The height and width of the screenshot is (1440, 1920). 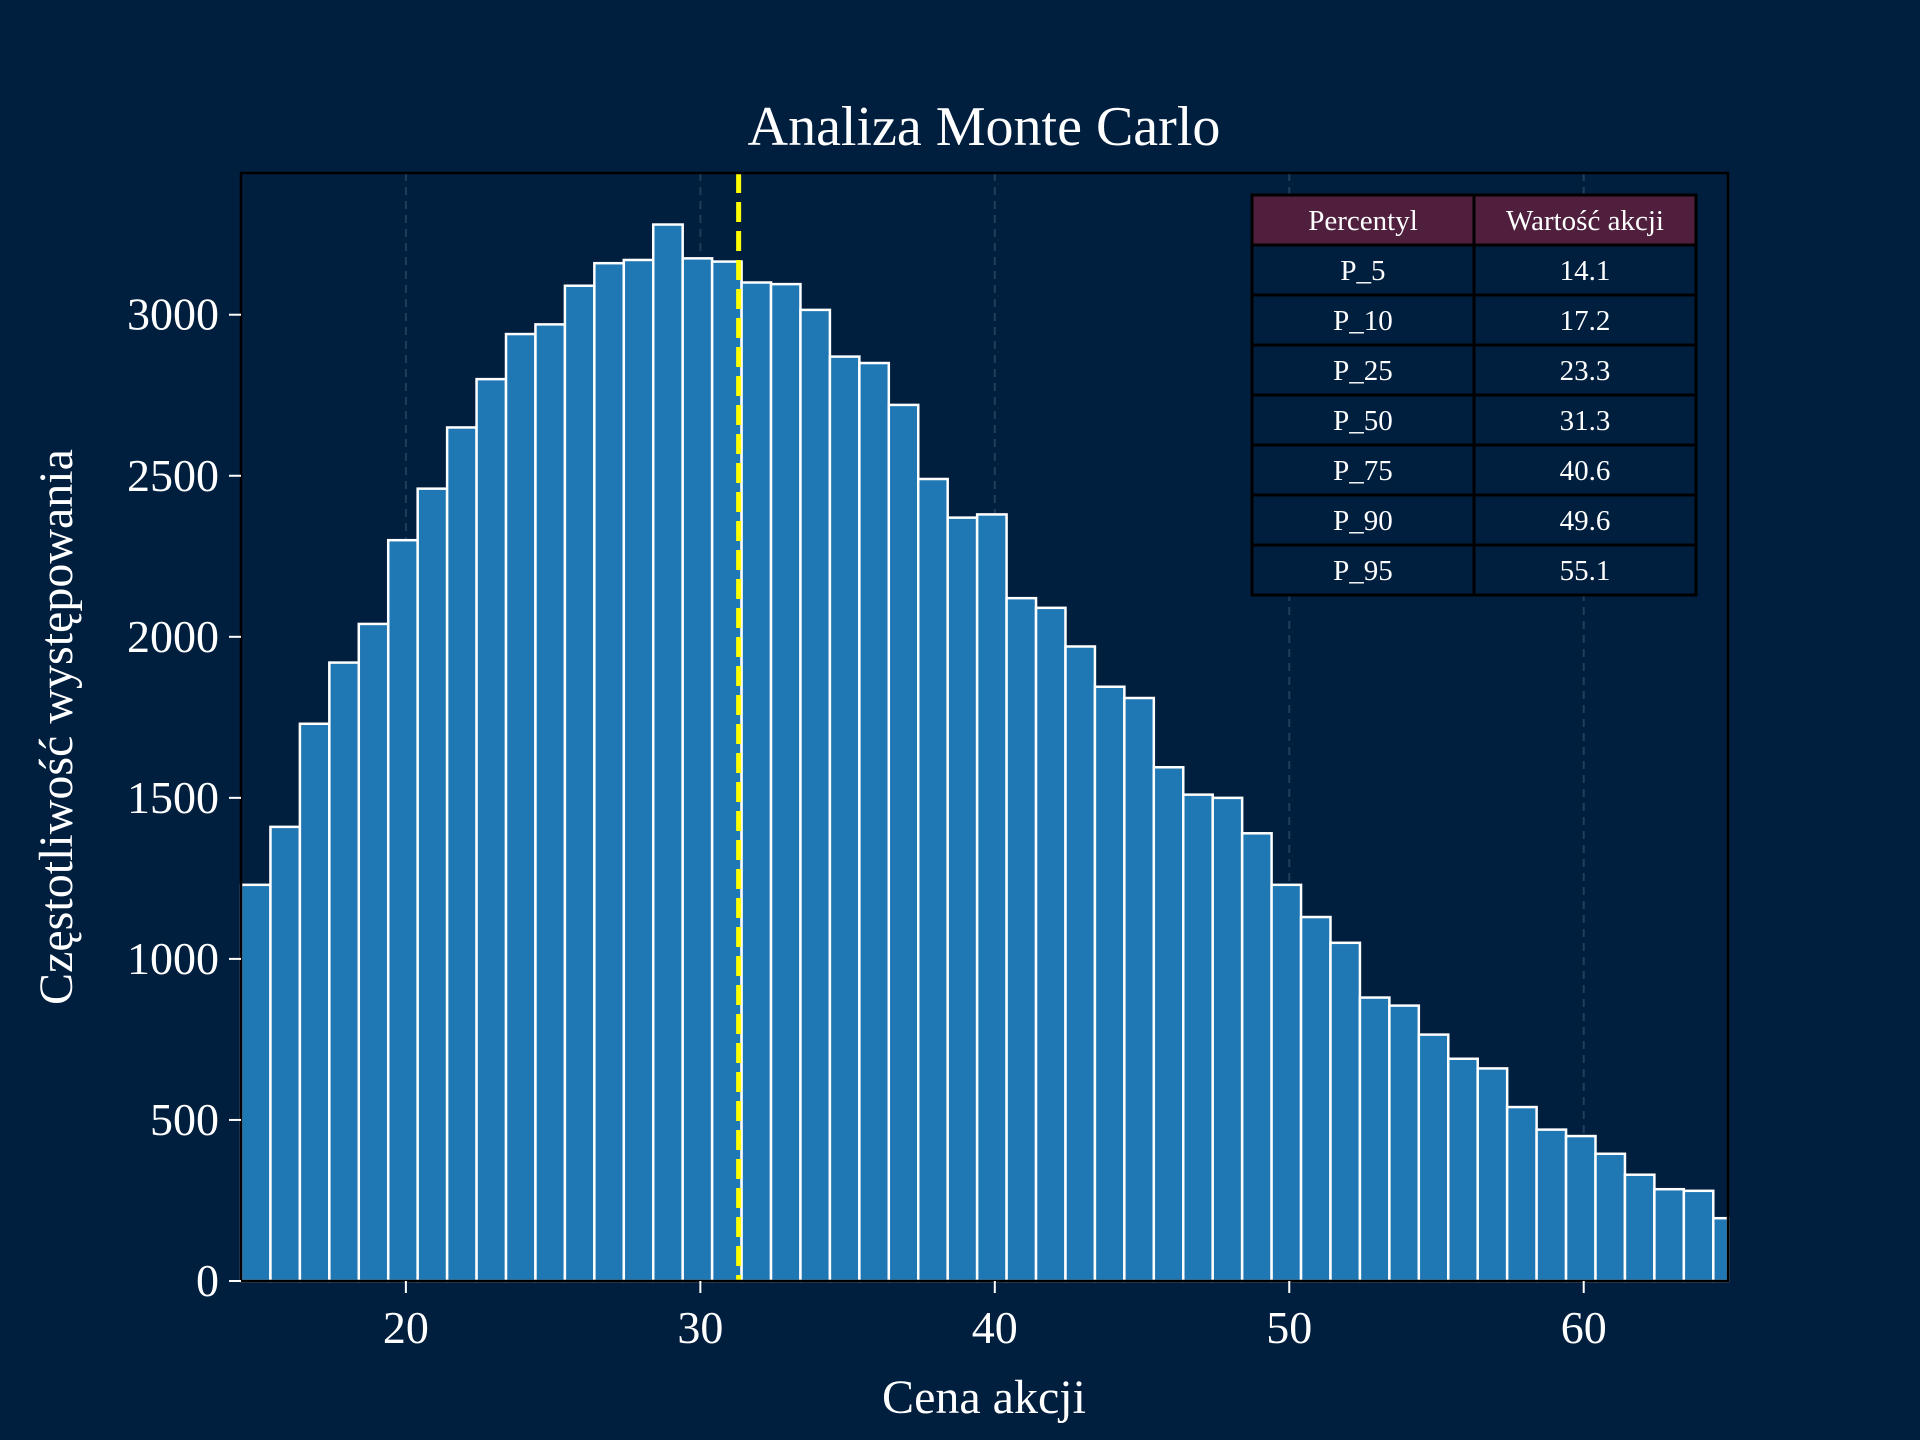 I want to click on x-tick-label: 50, so click(x=1289, y=1327).